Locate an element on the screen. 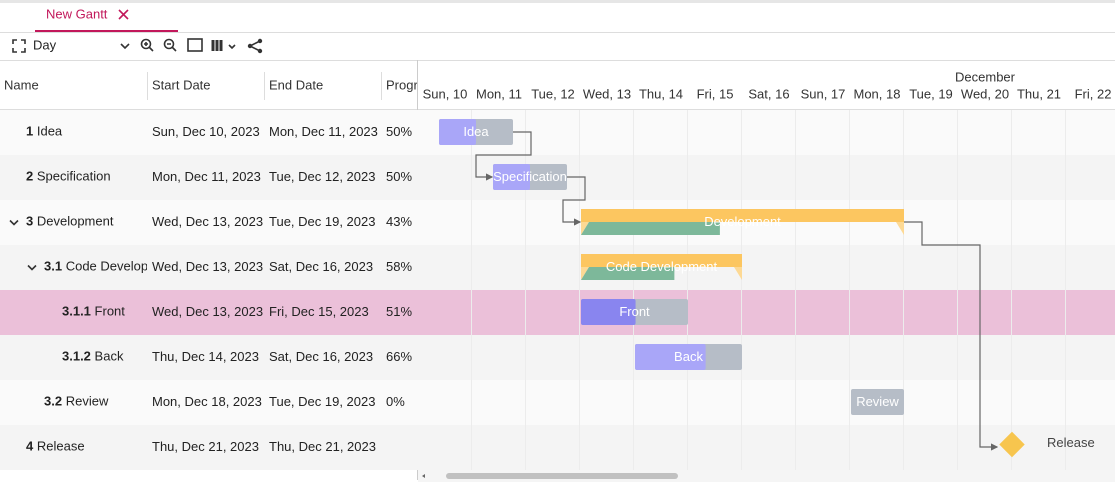 Image resolution: width=1115 pixels, height=496 pixels. column-header: Start Date is located at coordinates (181, 84).